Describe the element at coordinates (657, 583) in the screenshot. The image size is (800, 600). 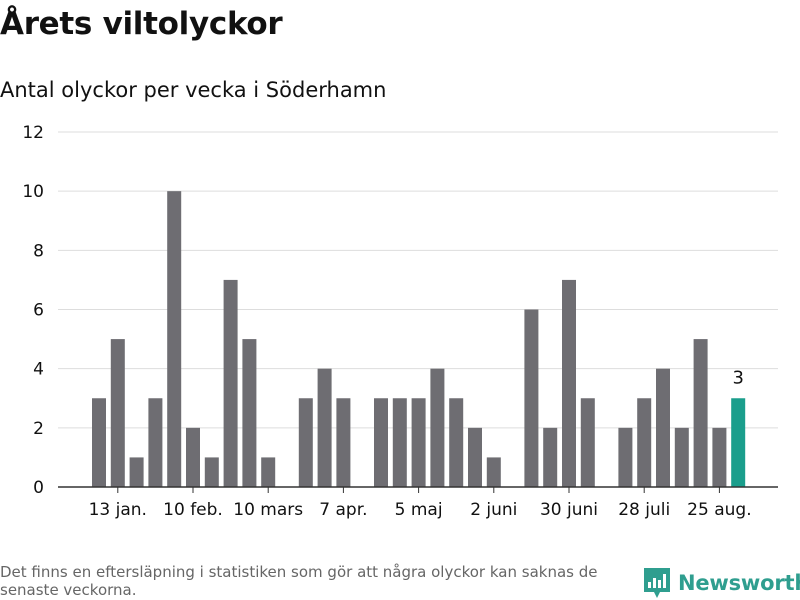
I see `newsworthy-logo-icon` at that location.